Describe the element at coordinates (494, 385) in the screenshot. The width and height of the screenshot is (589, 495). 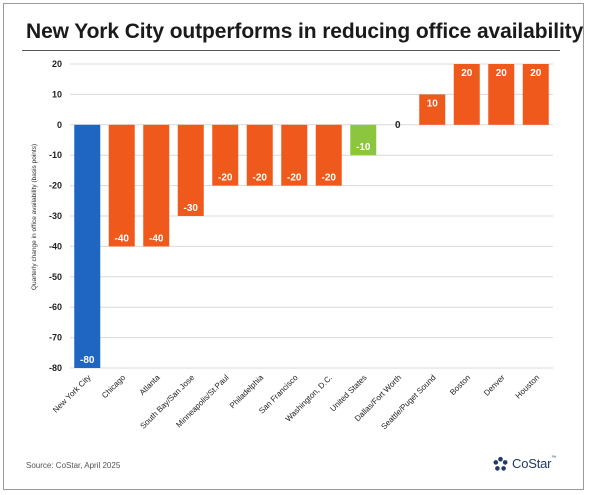
I see `x-tick-label: Denver` at that location.